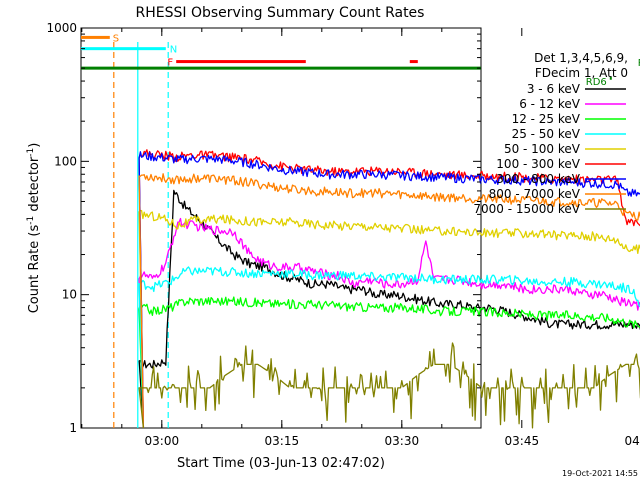 The image size is (640, 480). What do you see at coordinates (546, 119) in the screenshot?
I see `legend-label-2: 12 - 25 keV` at bounding box center [546, 119].